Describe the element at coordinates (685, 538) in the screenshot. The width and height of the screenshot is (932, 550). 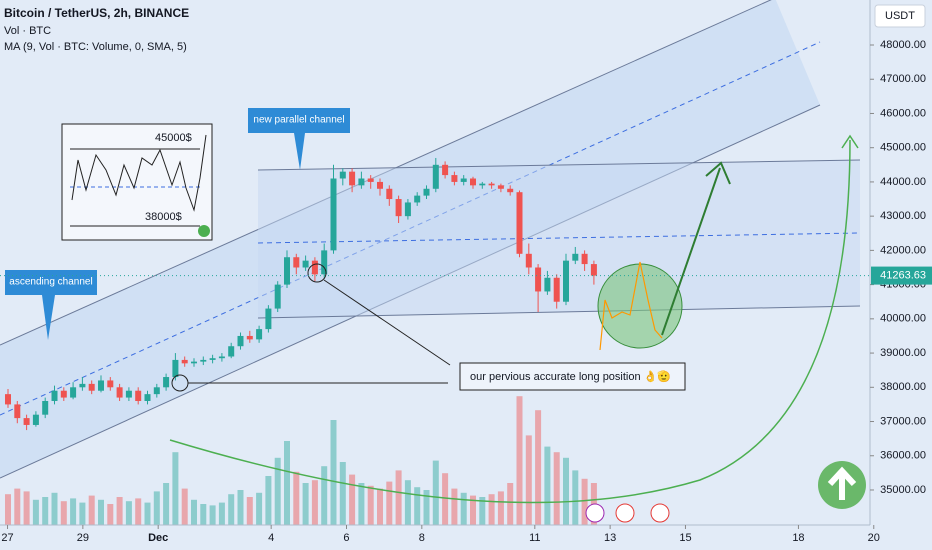
I see `x-tick-label: 15` at that location.